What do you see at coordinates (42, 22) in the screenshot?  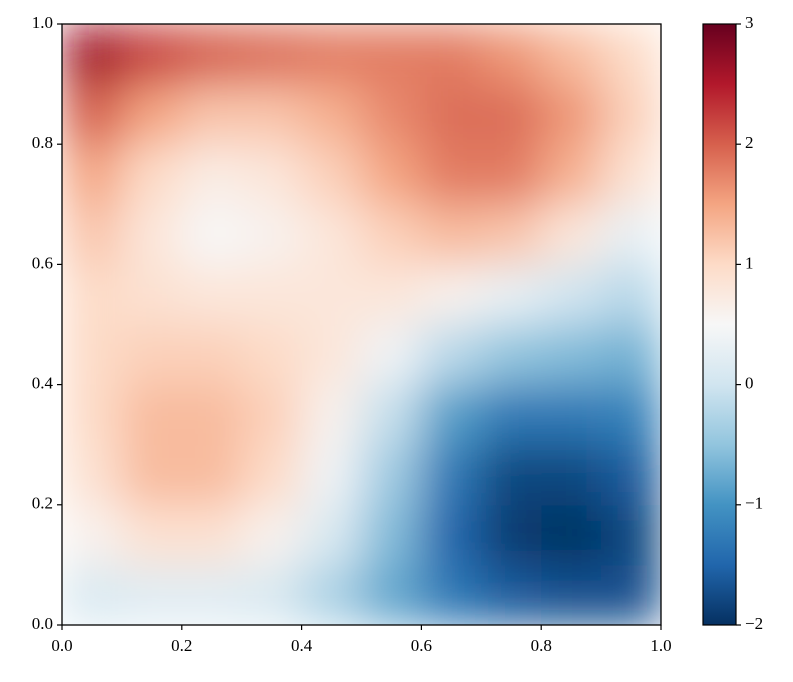 I see `y-tick-label: 1.0` at bounding box center [42, 22].